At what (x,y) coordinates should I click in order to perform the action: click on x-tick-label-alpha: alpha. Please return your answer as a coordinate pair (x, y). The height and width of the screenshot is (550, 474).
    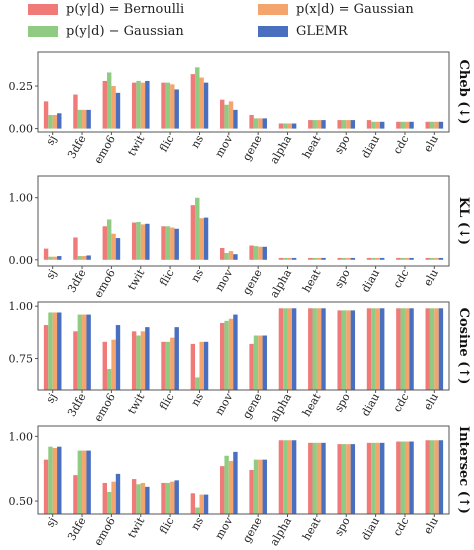
    Looking at the image, I should click on (280, 284).